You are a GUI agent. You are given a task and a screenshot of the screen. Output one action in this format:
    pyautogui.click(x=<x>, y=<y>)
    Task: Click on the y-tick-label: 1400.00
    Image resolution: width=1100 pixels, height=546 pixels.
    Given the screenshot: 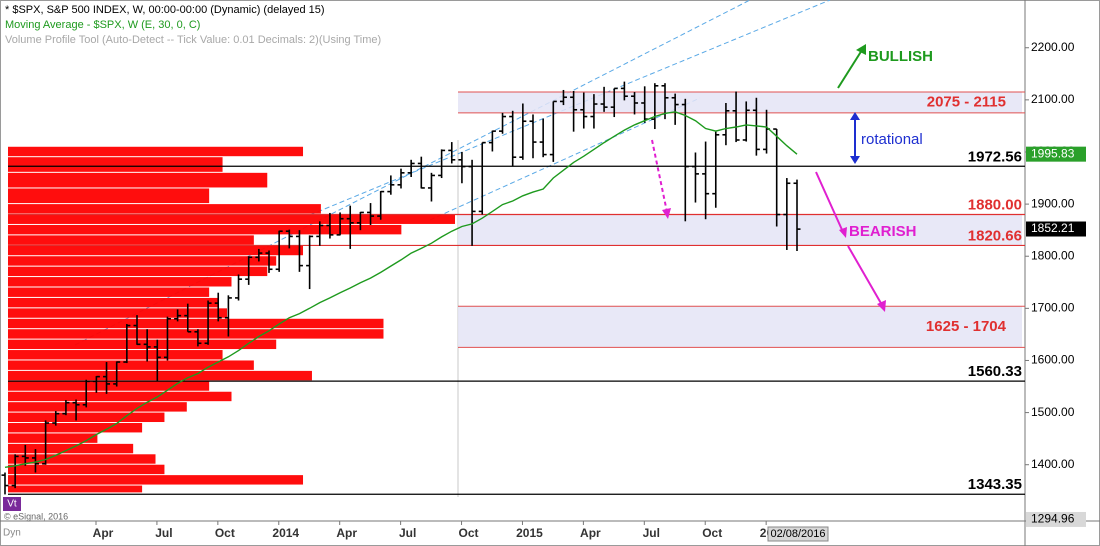 What is the action you would take?
    pyautogui.click(x=1053, y=464)
    